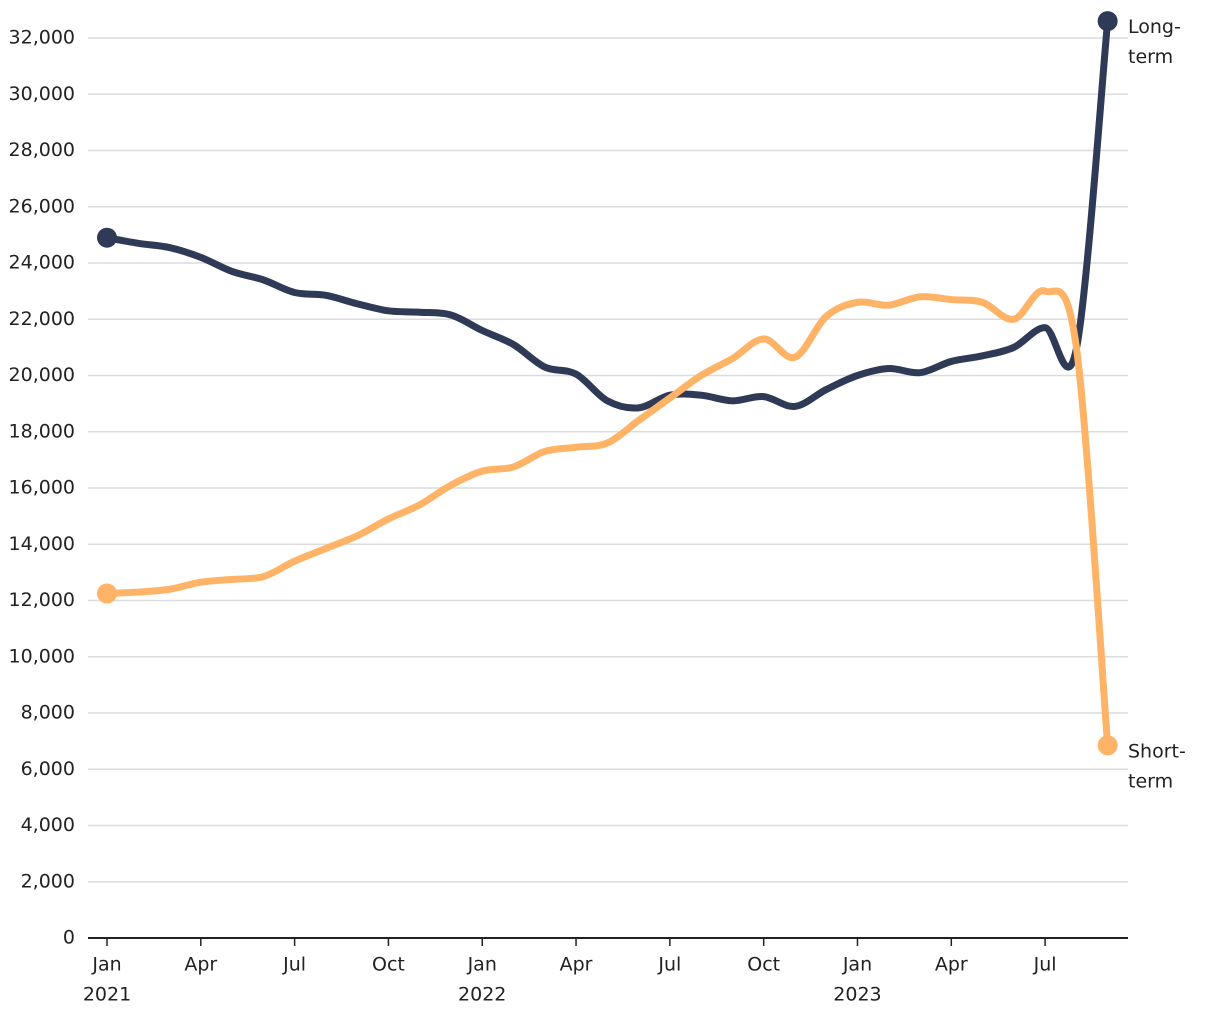  Describe the element at coordinates (42, 319) in the screenshot. I see `y-tick-label: 22,000` at that location.